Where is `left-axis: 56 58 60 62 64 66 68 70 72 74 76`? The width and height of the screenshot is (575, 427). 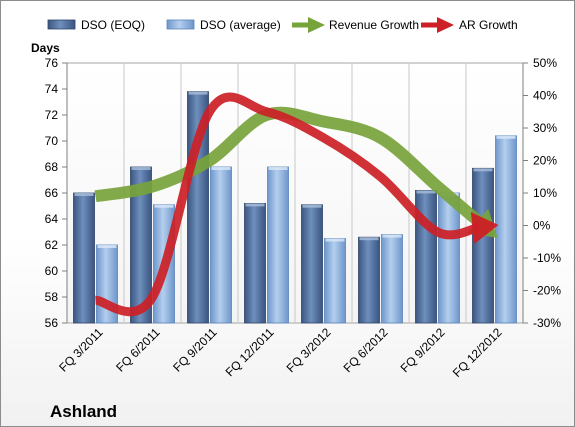
left-axis: 56 58 60 62 64 66 68 70 72 74 76 is located at coordinates (56, 193).